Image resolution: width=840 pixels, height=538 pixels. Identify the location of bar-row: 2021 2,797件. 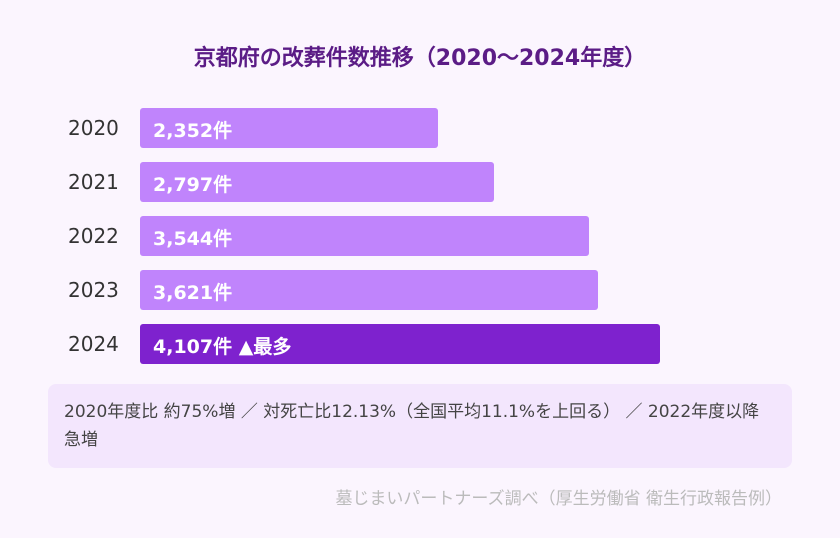
(420, 182).